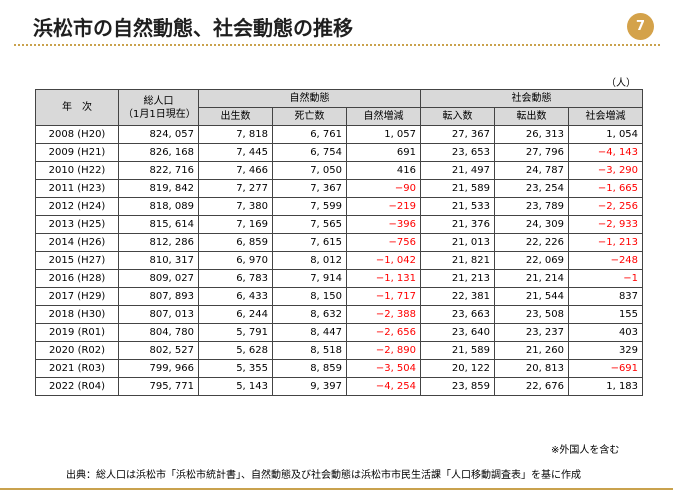 This screenshot has width=673, height=498. I want to click on cell-social-increase: 403, so click(606, 332).